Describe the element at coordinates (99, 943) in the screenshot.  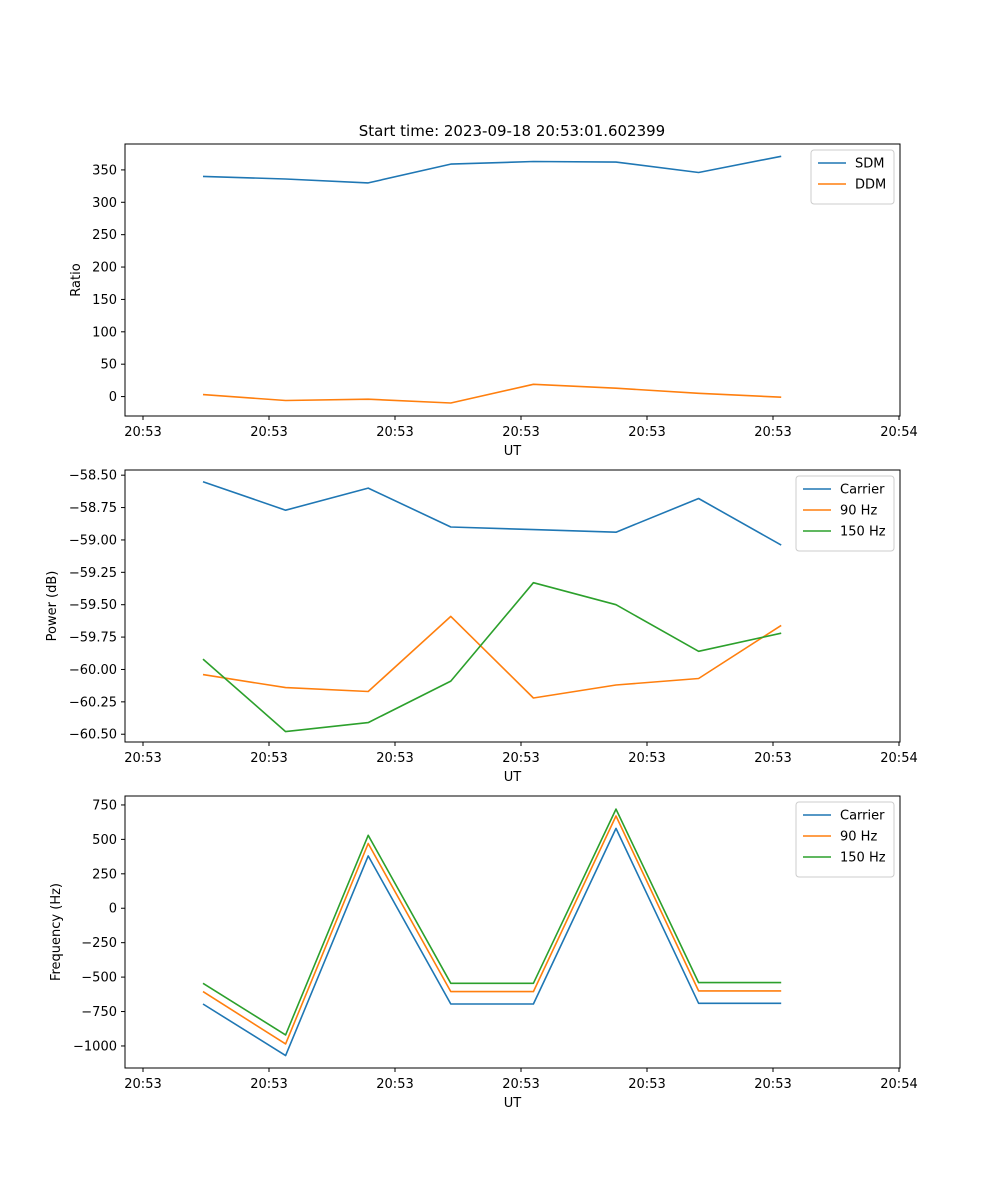
I see `y-tick-label: −250` at that location.